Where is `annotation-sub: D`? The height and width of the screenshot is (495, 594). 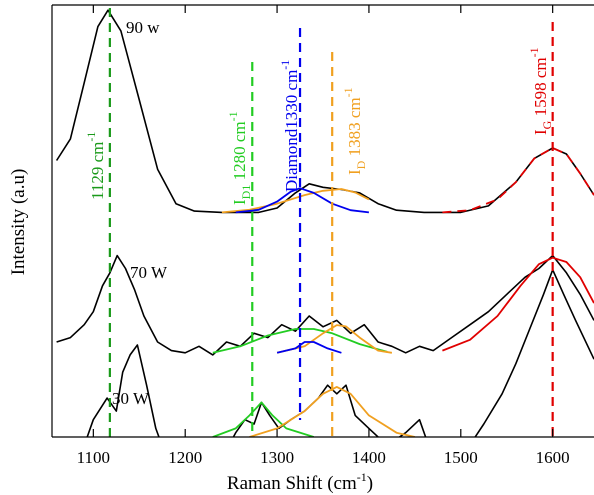
annotation-sub: D is located at coordinates (361, 164).